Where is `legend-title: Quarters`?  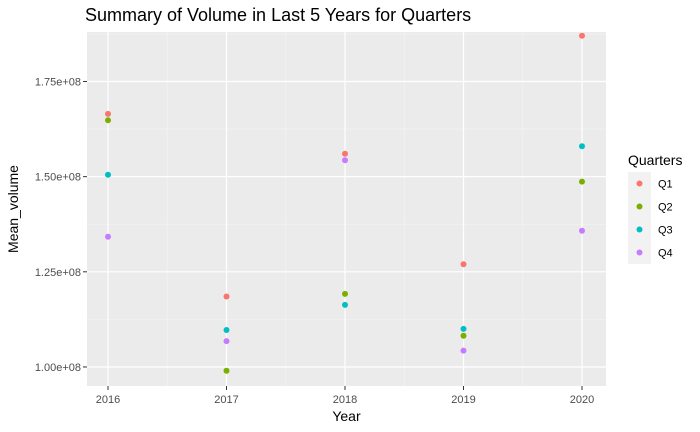
legend-title: Quarters is located at coordinates (655, 160).